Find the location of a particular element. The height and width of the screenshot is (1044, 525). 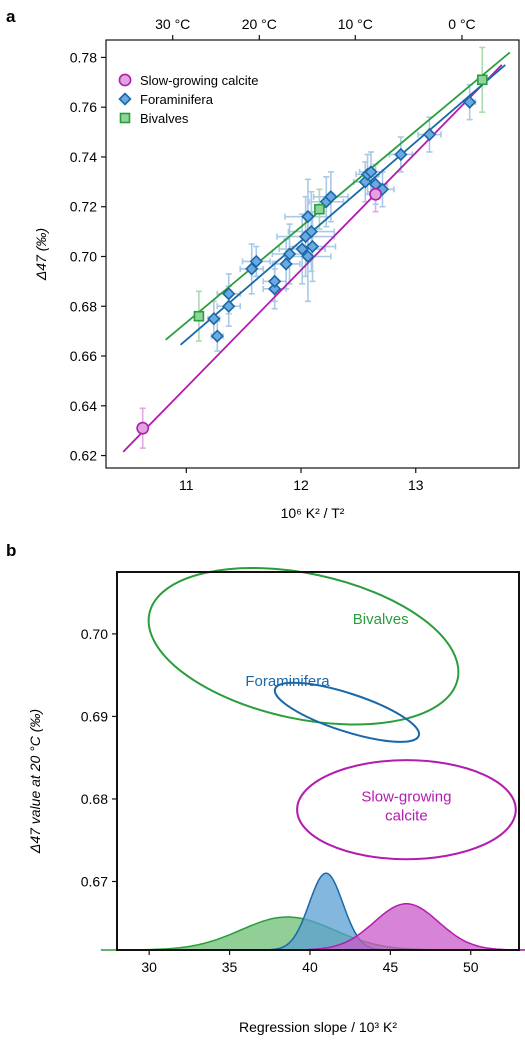

panel-b-y-axis-label: Δ47 value at 20 °C (‰) is located at coordinates (35, 781).